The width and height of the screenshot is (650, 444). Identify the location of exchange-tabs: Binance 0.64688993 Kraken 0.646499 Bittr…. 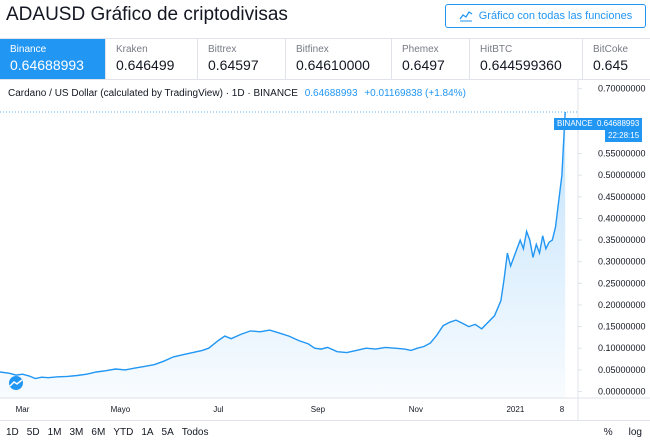
(325, 59).